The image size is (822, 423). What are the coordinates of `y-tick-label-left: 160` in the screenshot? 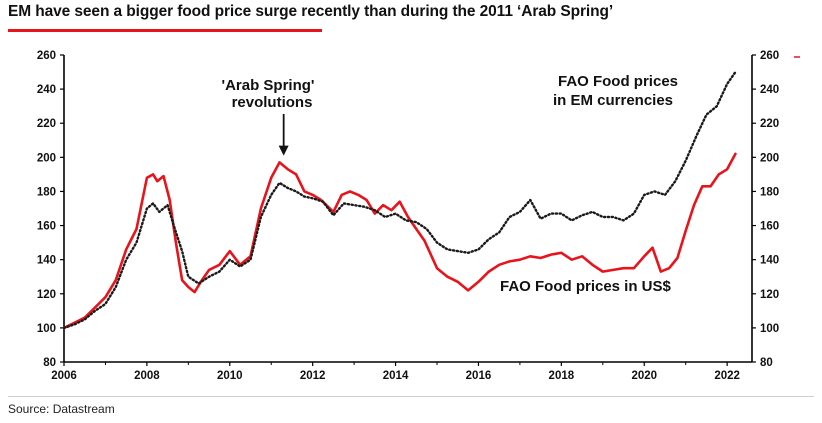 It's located at (46, 227).